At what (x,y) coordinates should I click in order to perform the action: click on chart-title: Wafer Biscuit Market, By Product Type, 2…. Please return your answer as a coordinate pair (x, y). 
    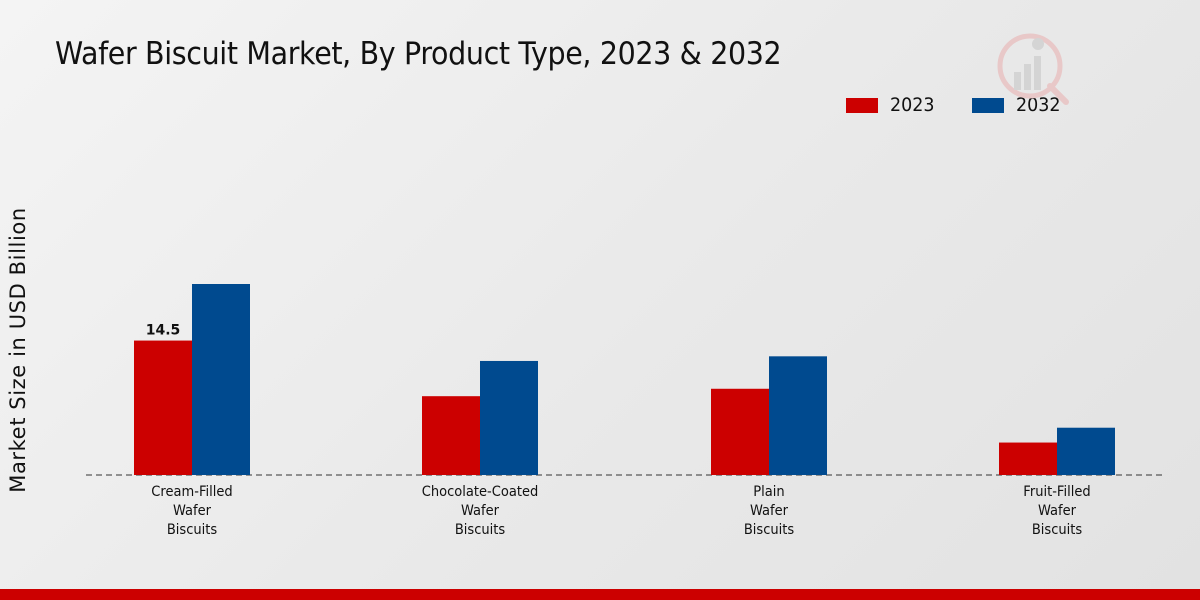
    Looking at the image, I should click on (418, 54).